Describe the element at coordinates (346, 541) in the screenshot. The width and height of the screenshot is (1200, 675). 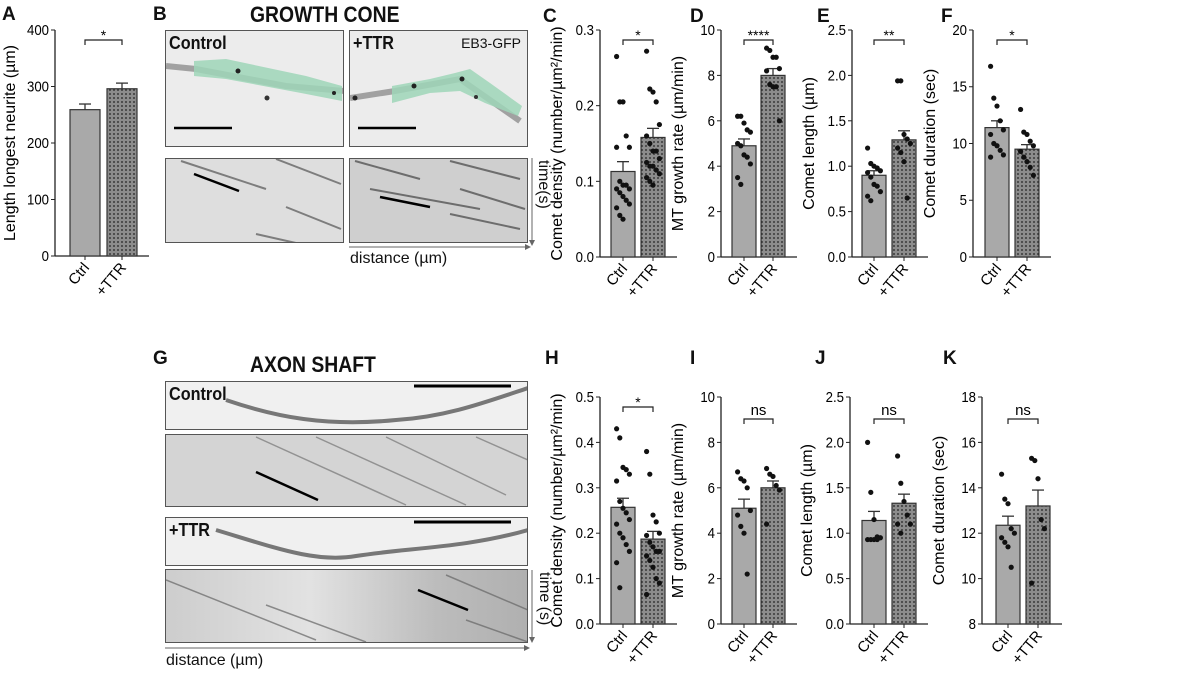
I see `axon-shaft-ttr-image: +TTR` at that location.